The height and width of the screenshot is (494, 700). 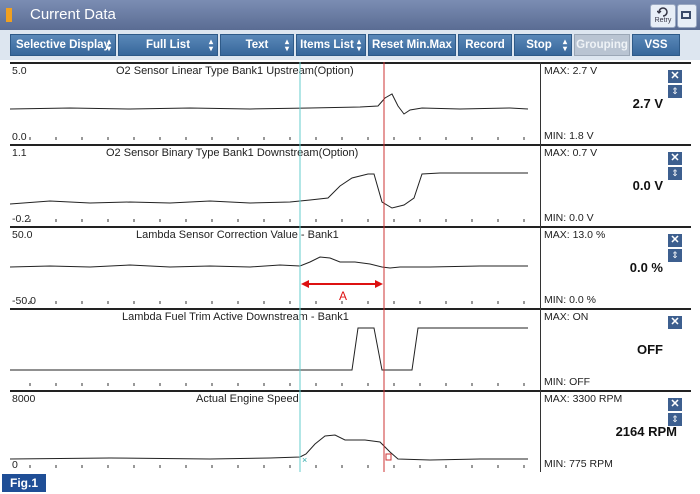 I want to click on retry-button: Retry, so click(x=663, y=16).